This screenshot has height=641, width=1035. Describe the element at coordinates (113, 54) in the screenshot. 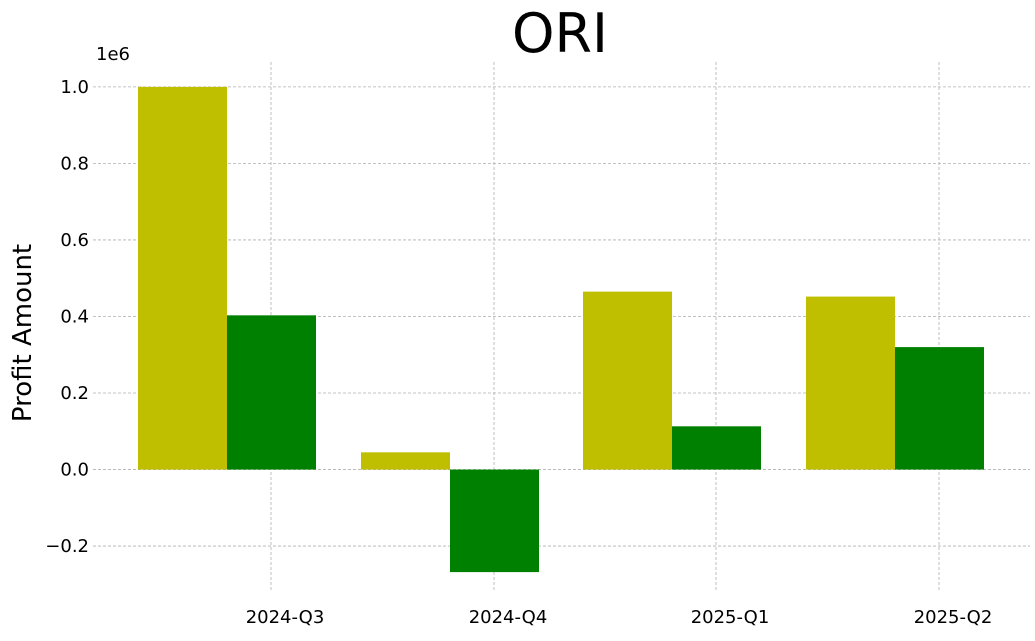

I see `y-axis-offset-label: 1e6` at that location.